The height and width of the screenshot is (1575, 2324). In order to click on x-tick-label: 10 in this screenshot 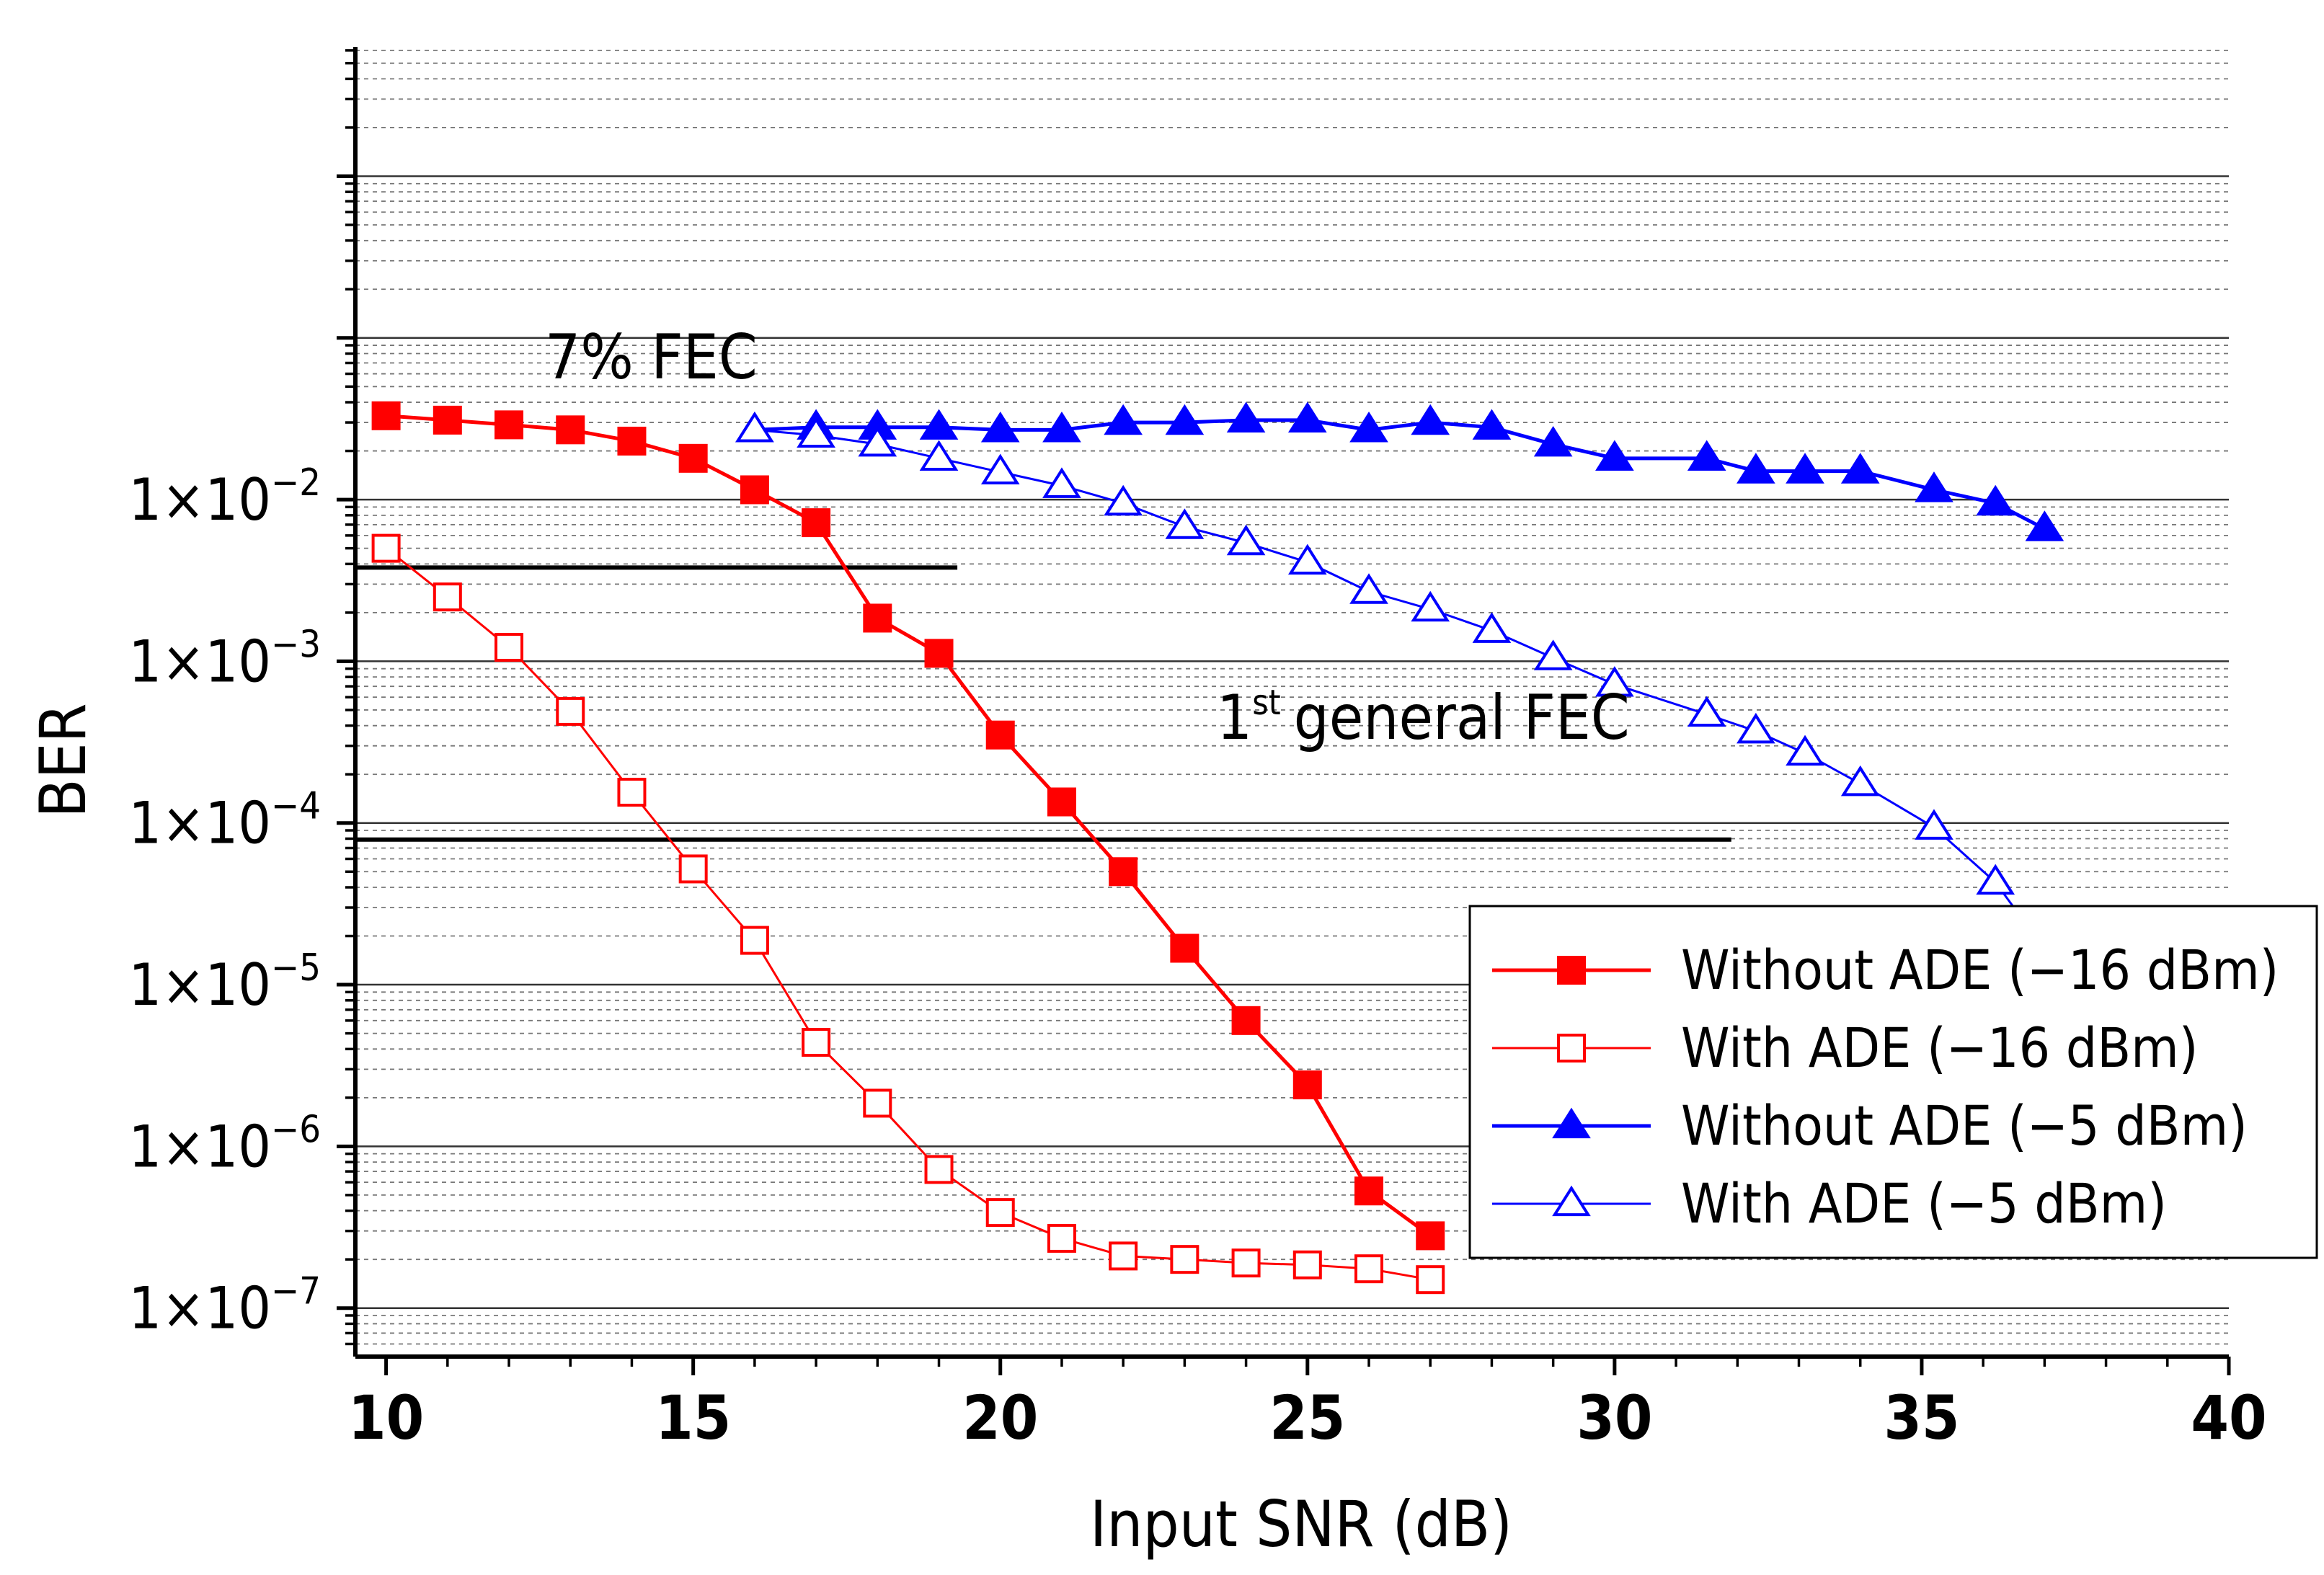, I will do `click(386, 1418)`.